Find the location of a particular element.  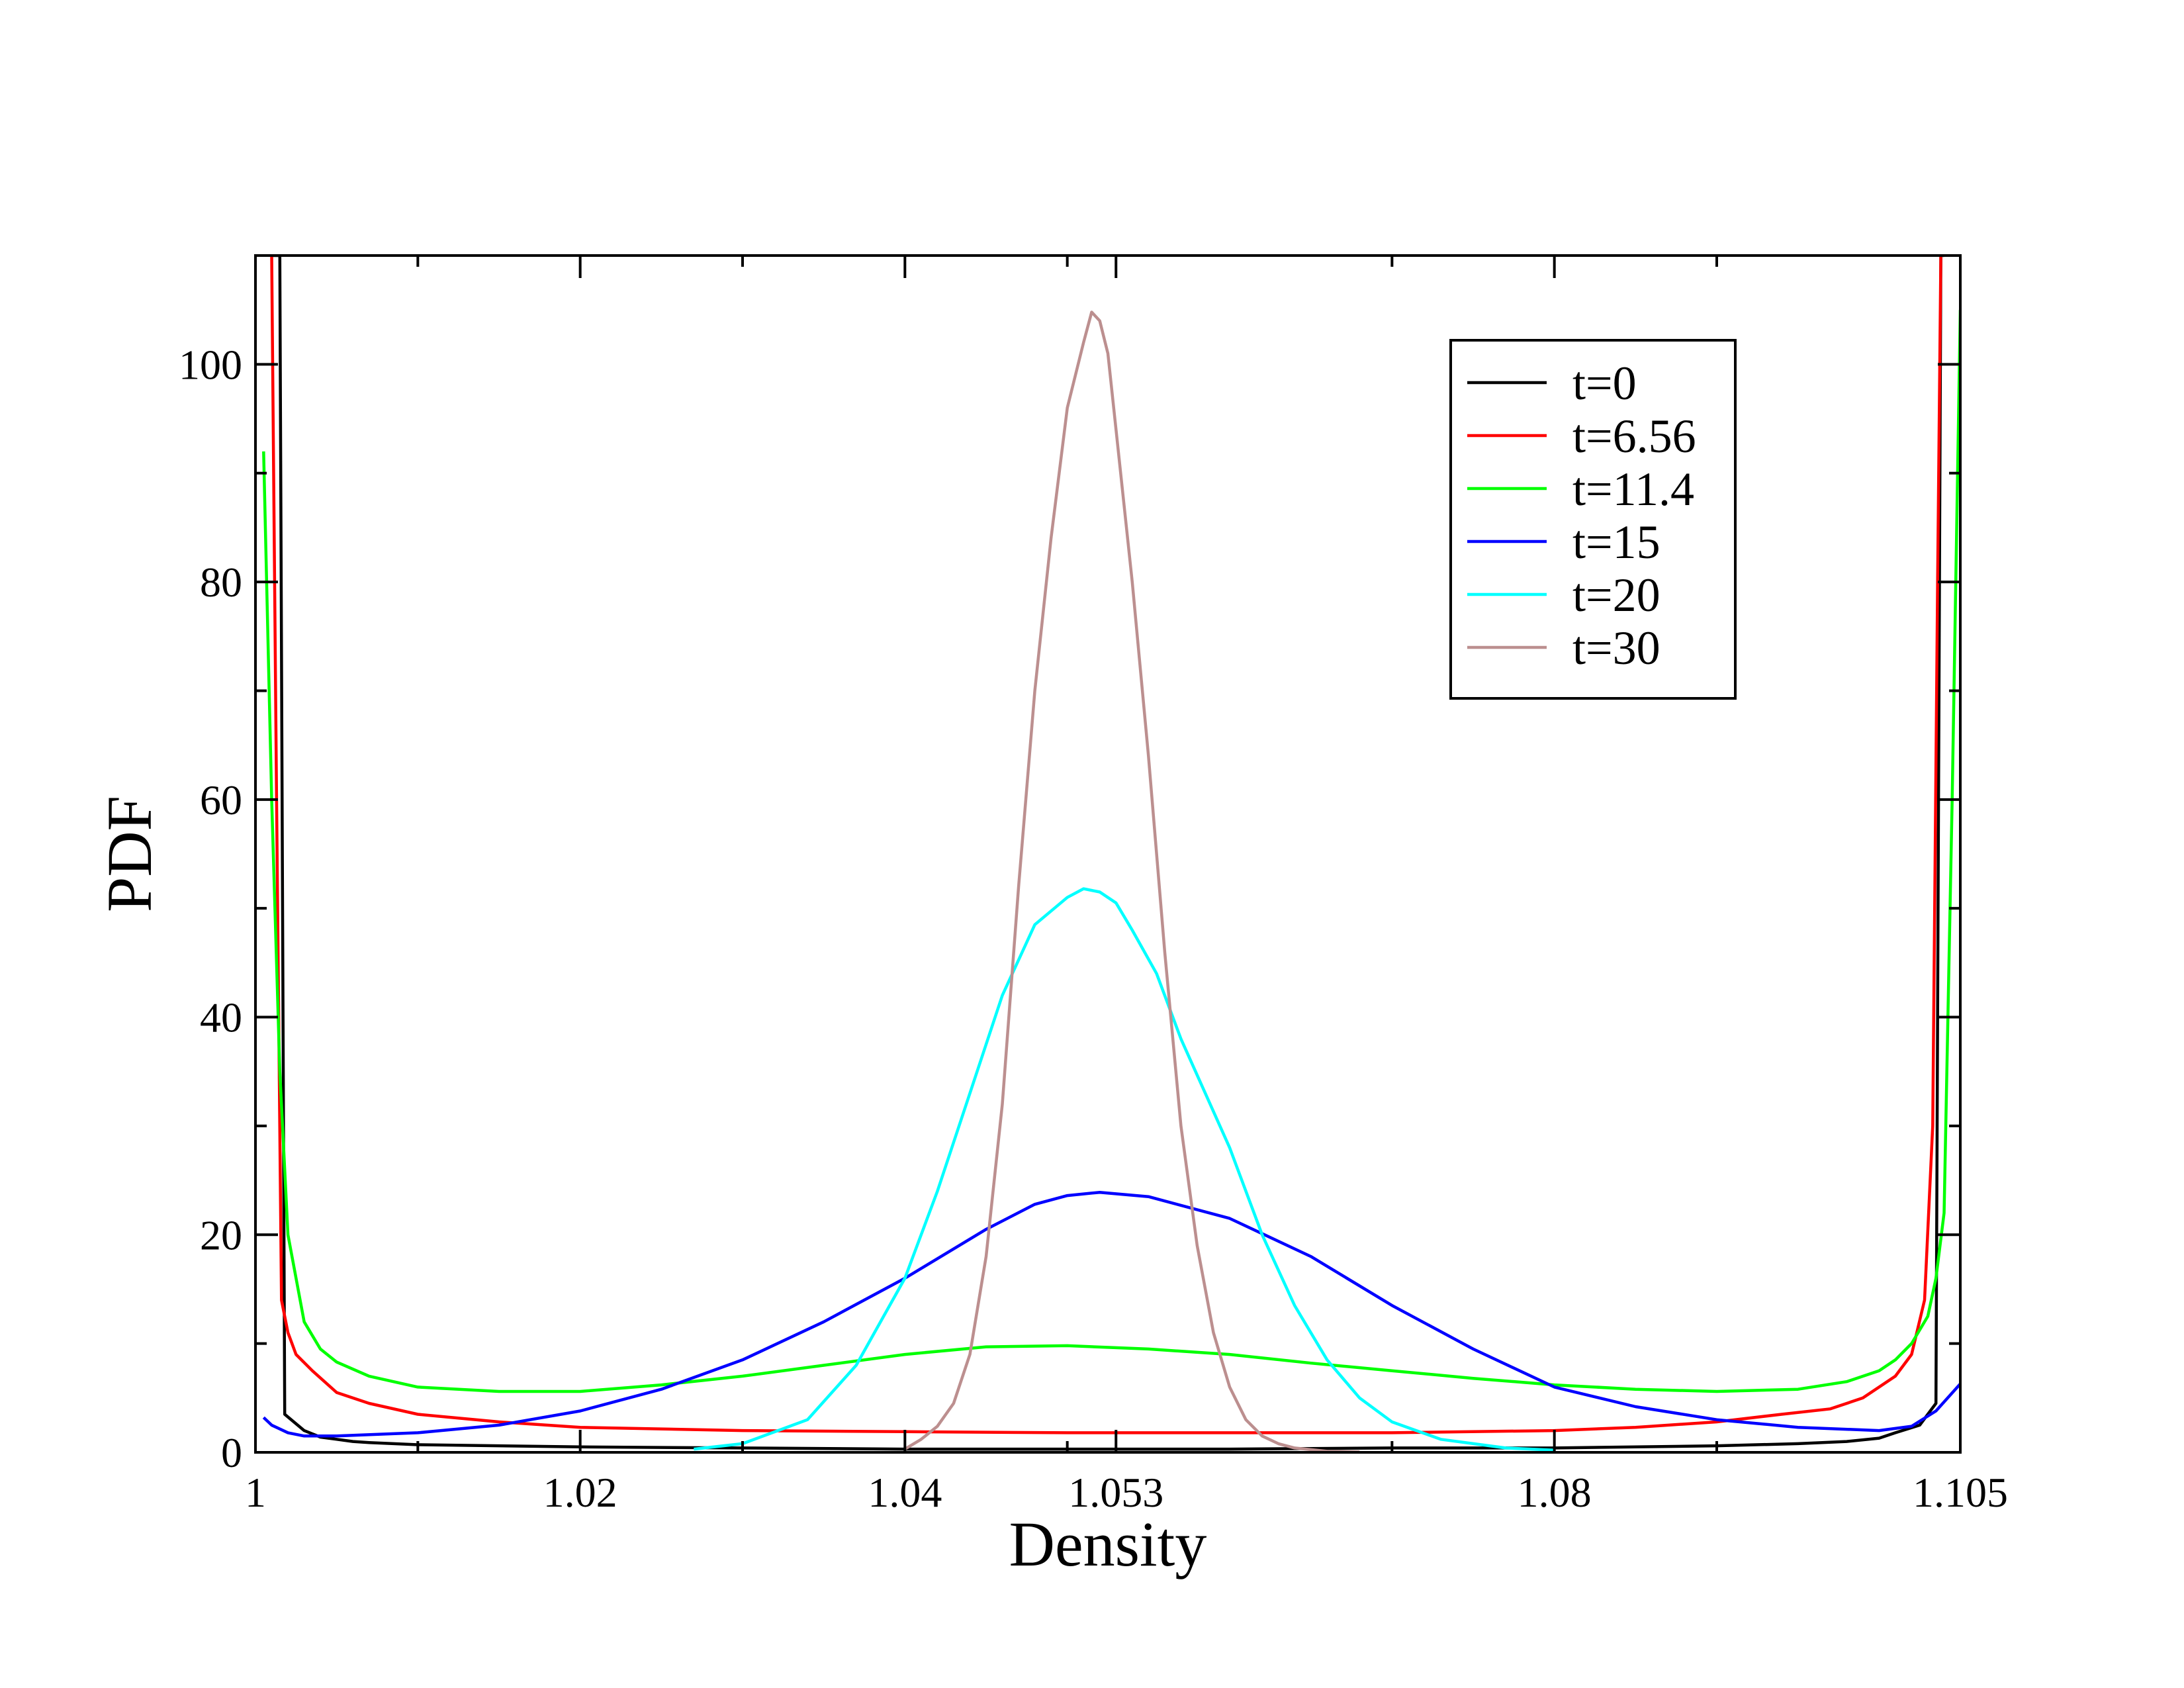

y-tick-label: 80 is located at coordinates (221, 582).